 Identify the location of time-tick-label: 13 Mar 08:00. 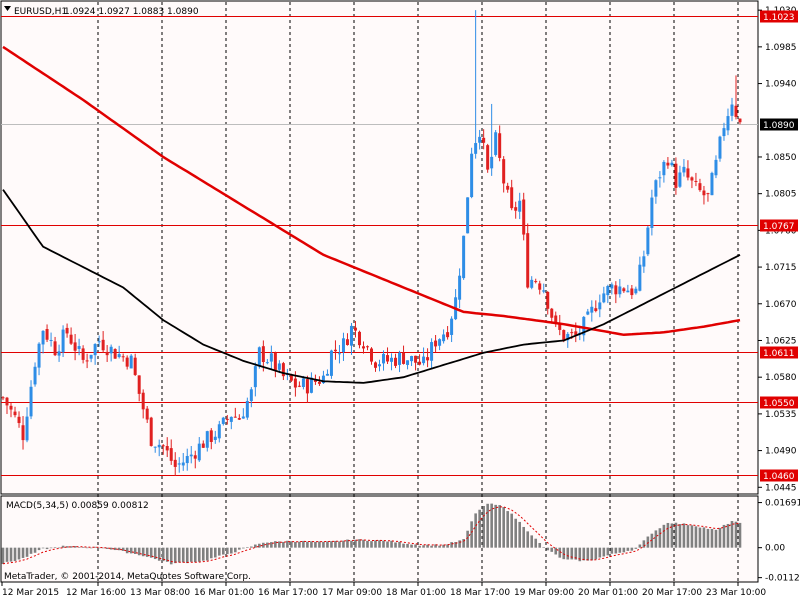
(160, 593).